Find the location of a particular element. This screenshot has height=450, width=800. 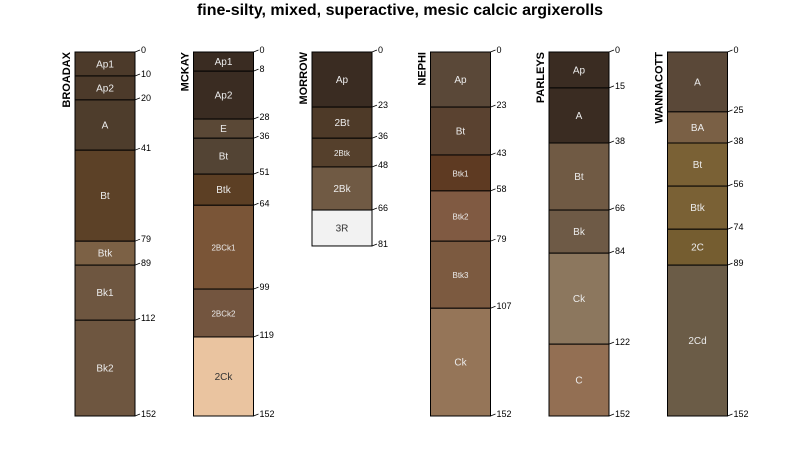

horizon-label: Btk1 is located at coordinates (460, 173).